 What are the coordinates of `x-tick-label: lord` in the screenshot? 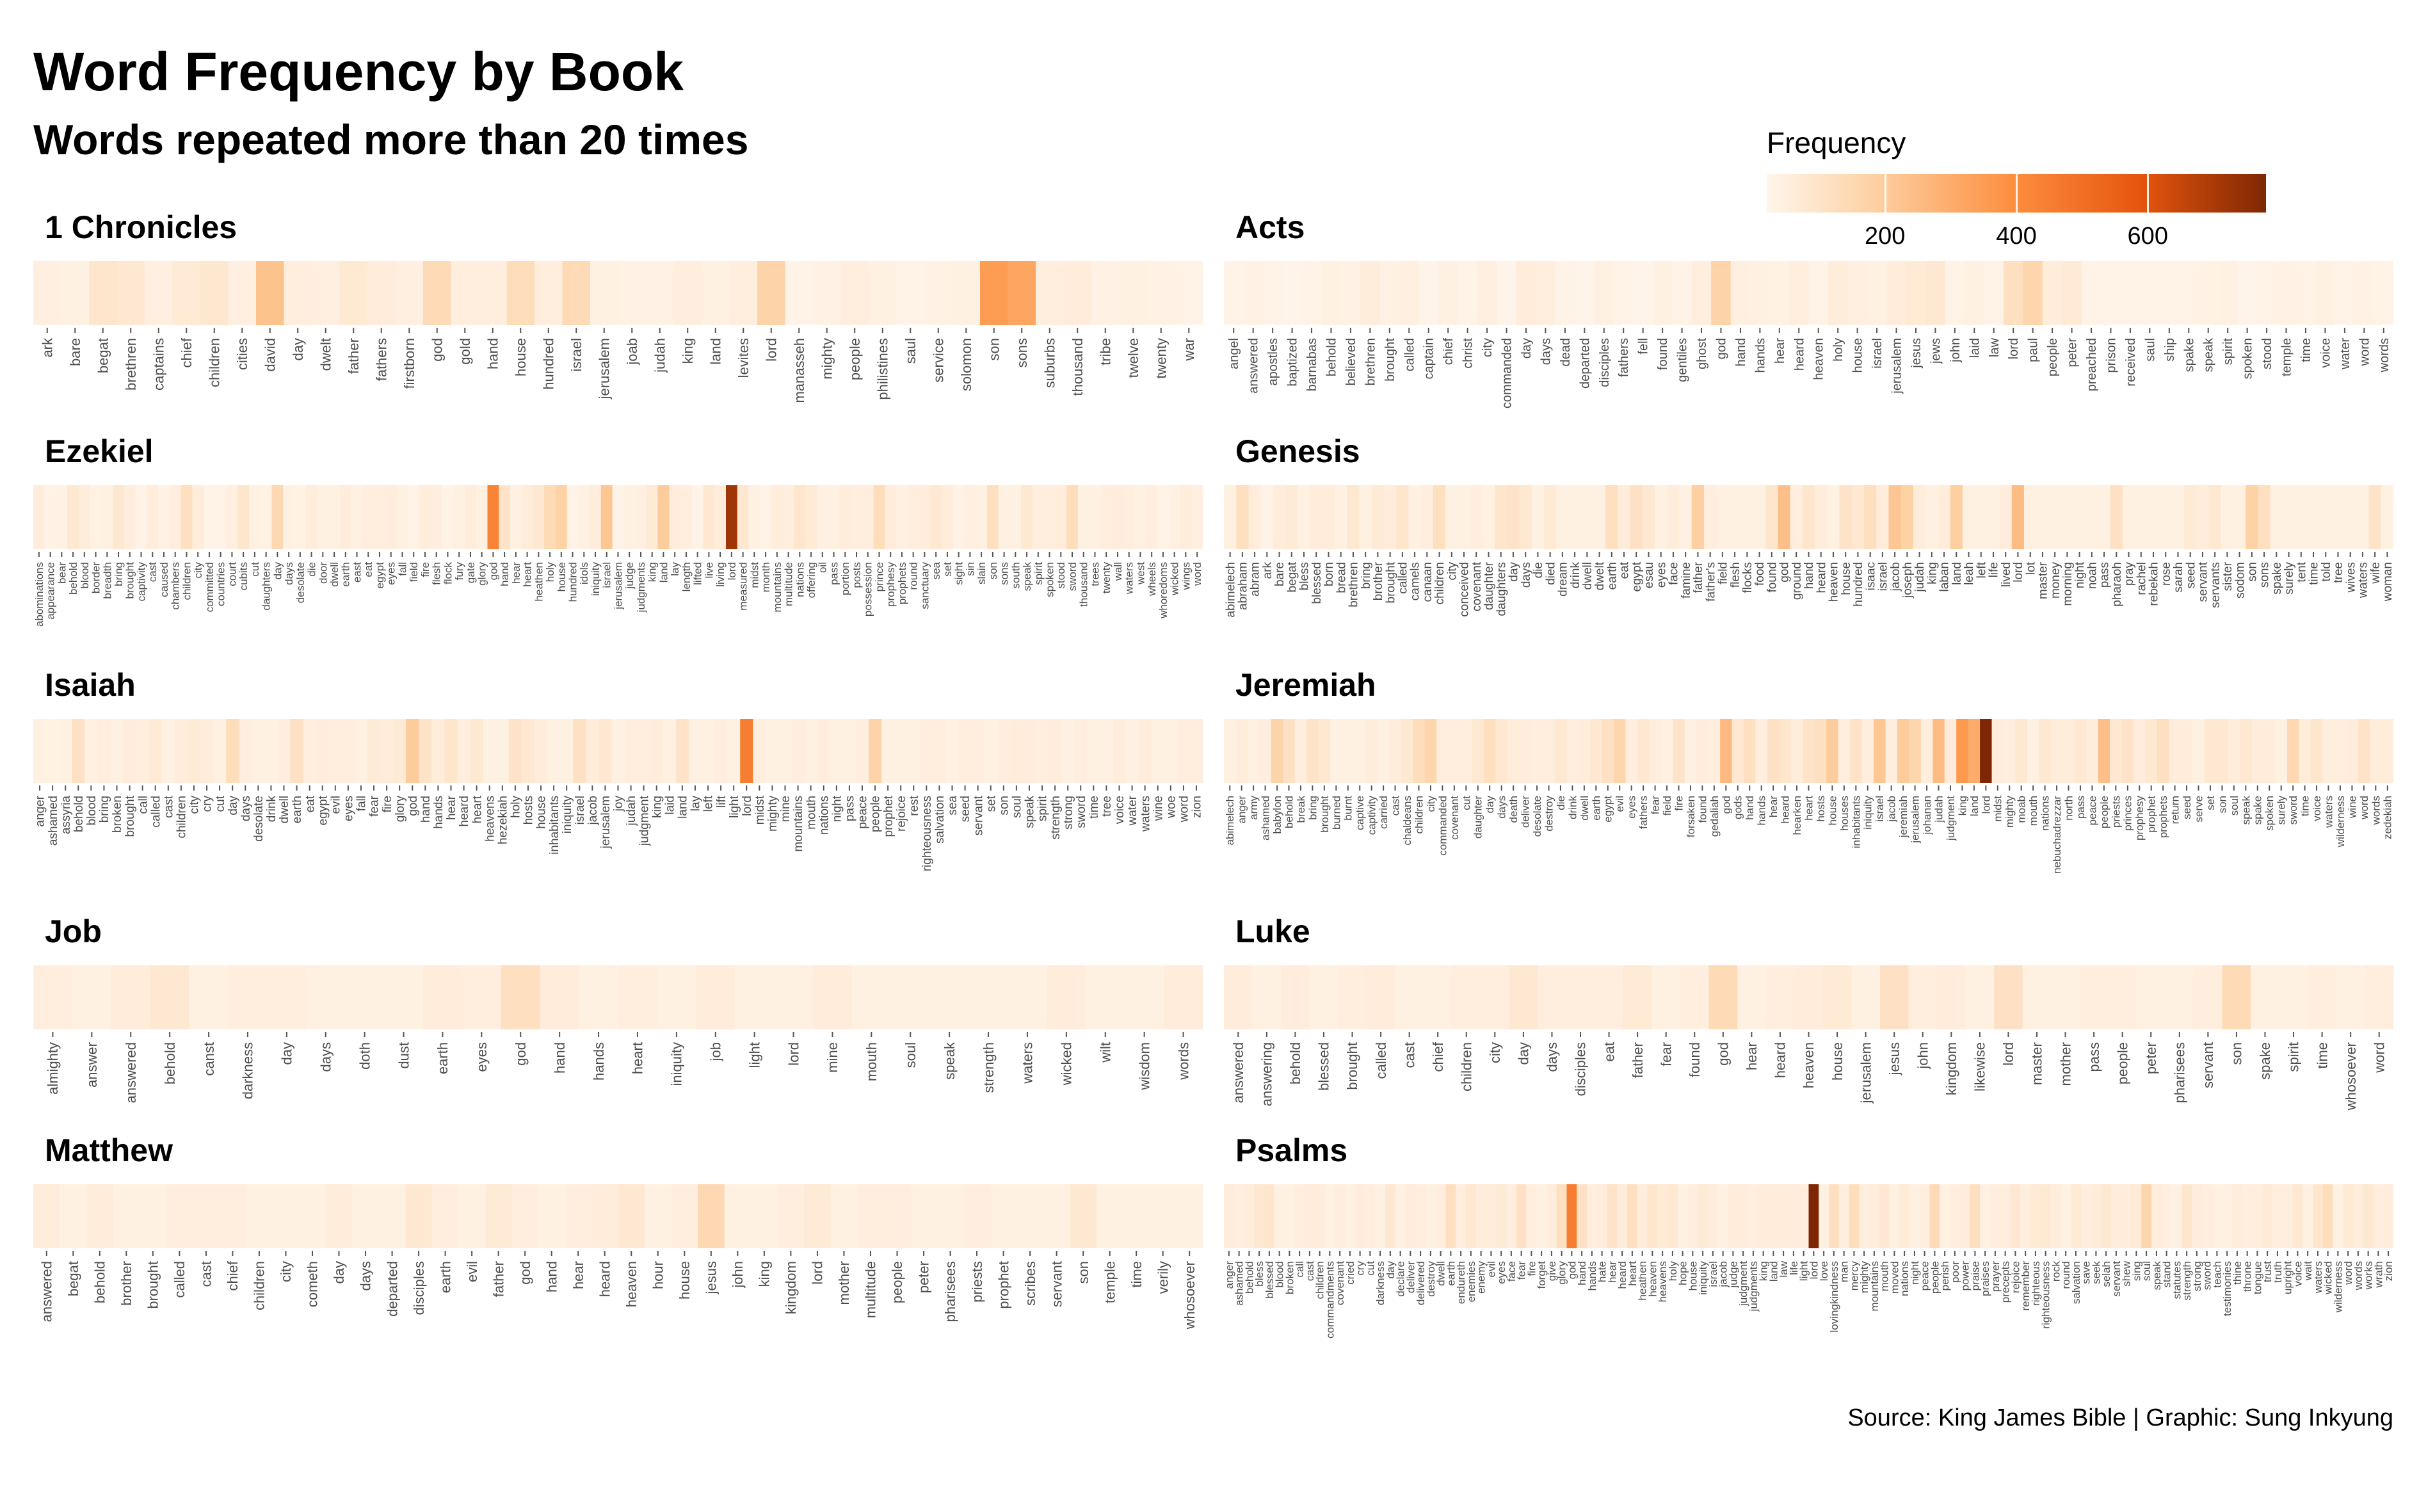 It's located at (2008, 1054).